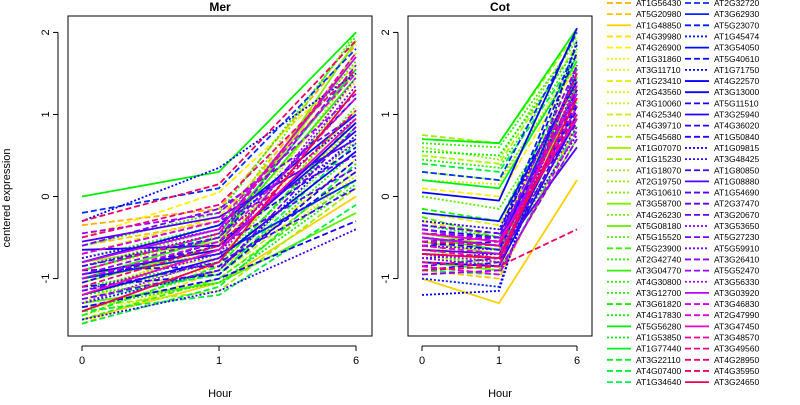 The width and height of the screenshot is (800, 405). I want to click on legend-label-at1g31860: AT1G31860, so click(658, 59).